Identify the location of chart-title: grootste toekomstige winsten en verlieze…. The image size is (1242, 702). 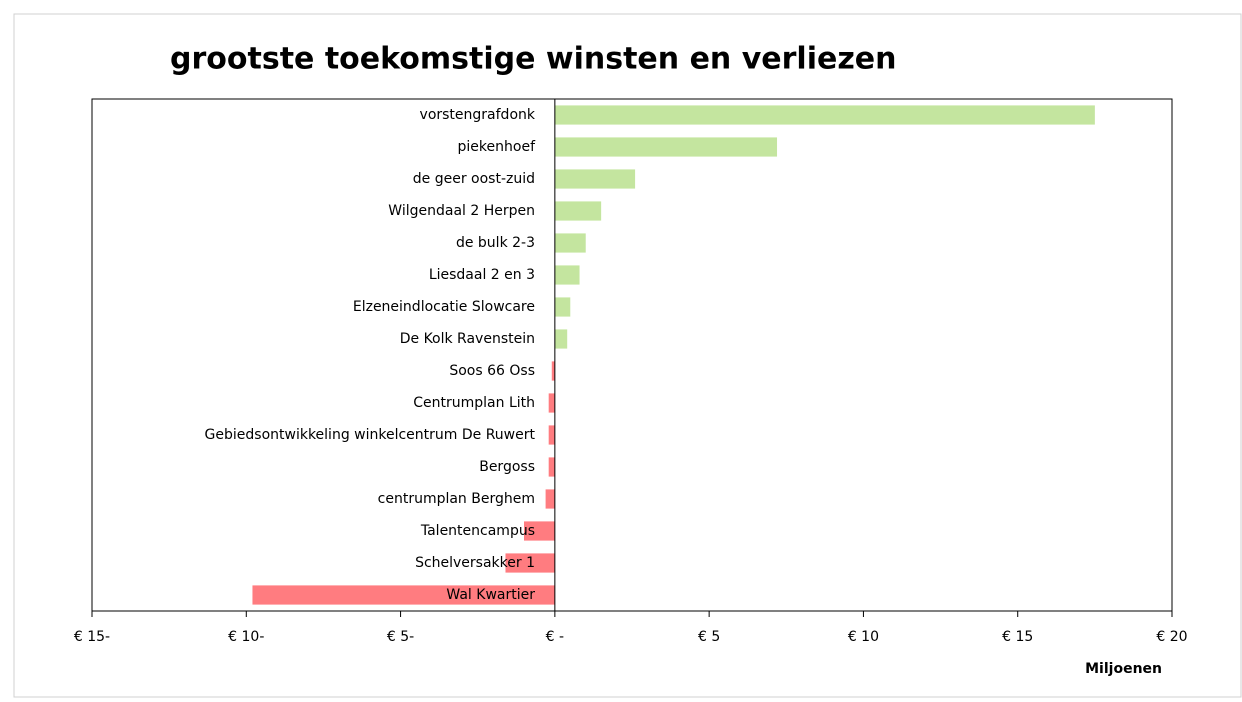
(533, 59).